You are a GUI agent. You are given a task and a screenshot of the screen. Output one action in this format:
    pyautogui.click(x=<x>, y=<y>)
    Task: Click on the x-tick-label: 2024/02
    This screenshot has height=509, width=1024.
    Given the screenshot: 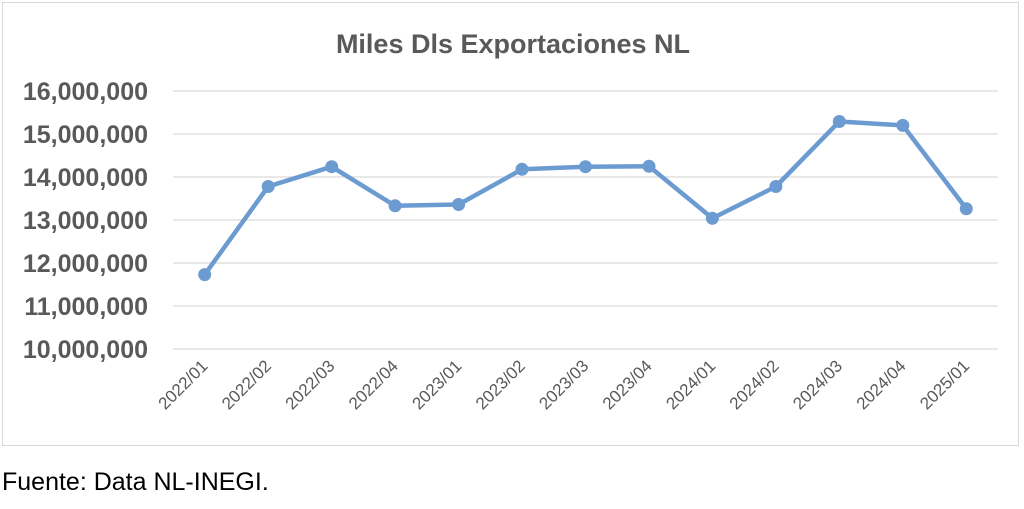 What is the action you would take?
    pyautogui.click(x=754, y=384)
    